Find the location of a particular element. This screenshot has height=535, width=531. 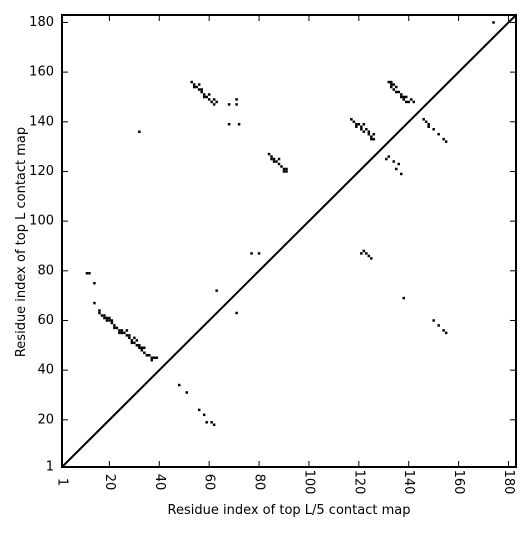

y-tick-label: 160 is located at coordinates (41, 72).